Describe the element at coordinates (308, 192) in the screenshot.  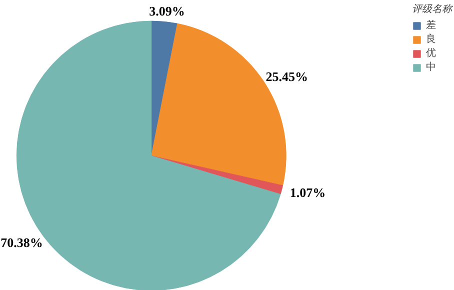
I see `data-label: 1.07%` at that location.